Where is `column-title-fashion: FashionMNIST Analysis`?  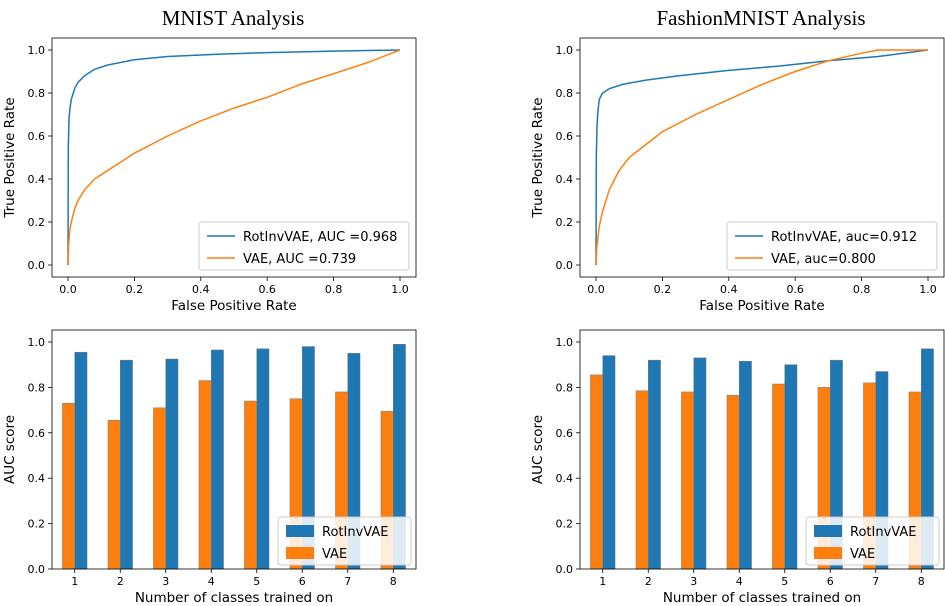 column-title-fashion: FashionMNIST Analysis is located at coordinates (760, 18).